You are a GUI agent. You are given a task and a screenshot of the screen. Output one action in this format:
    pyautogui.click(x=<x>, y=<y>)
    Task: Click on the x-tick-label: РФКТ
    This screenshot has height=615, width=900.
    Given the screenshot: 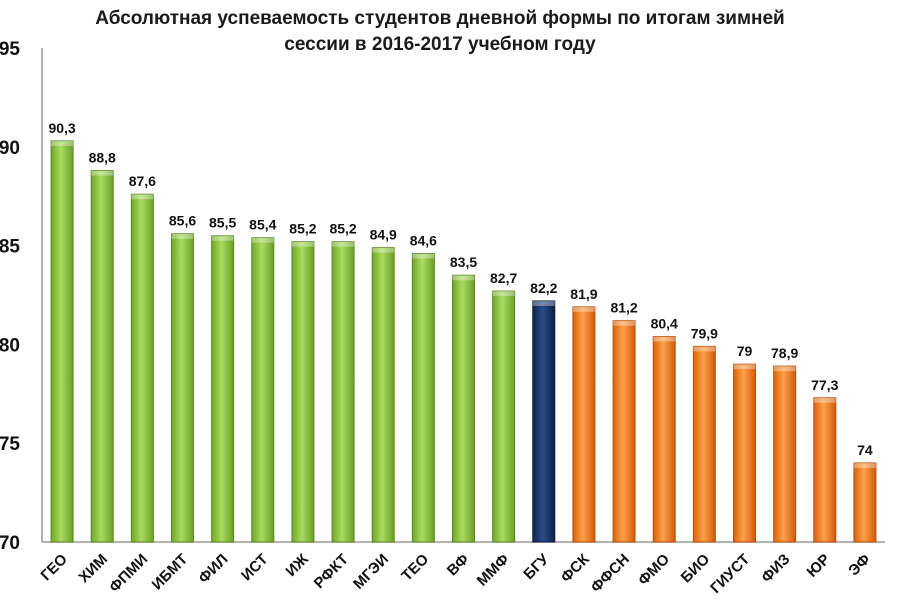 What is the action you would take?
    pyautogui.click(x=331, y=571)
    